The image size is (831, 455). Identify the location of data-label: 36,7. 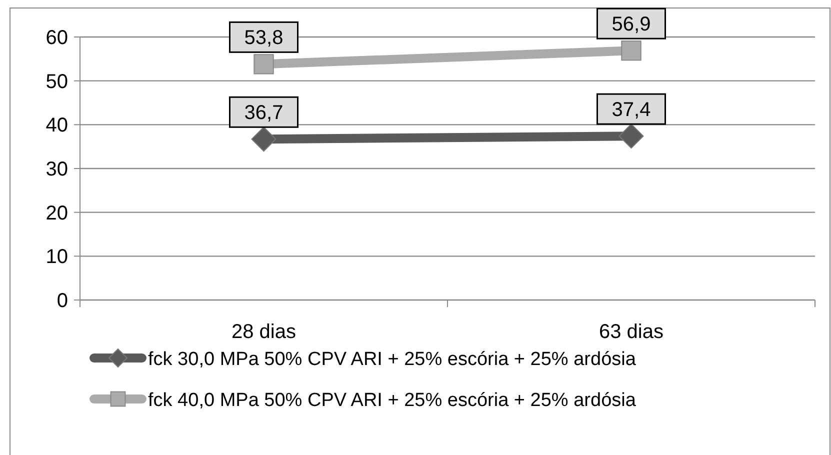
(264, 113).